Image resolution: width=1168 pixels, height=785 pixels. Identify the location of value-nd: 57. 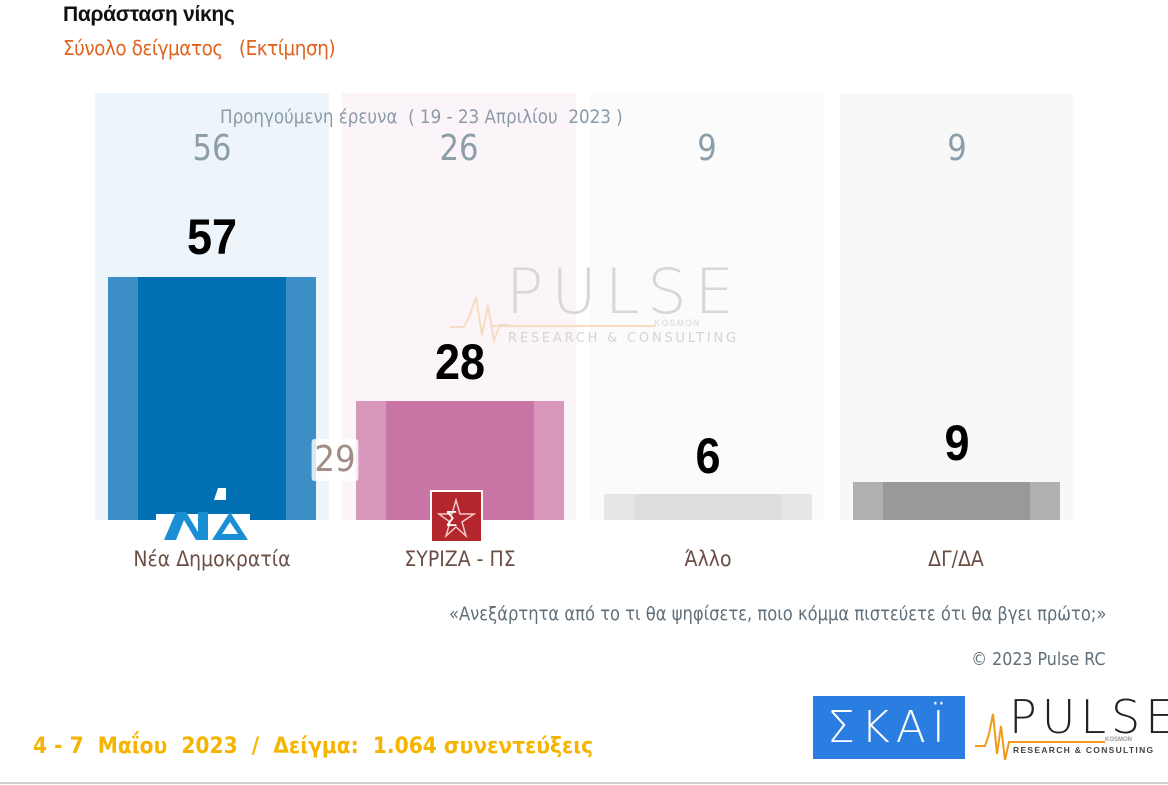
(212, 237).